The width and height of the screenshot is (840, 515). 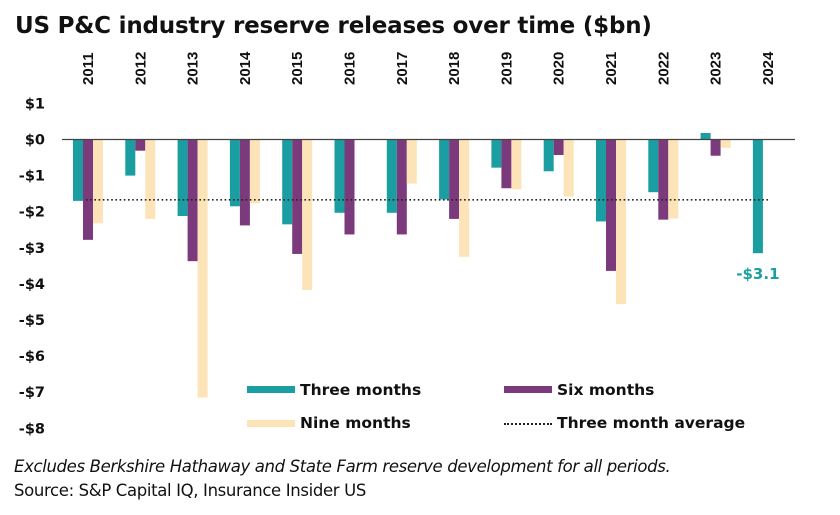 I want to click on y-tick-label: -$7, so click(x=32, y=393).